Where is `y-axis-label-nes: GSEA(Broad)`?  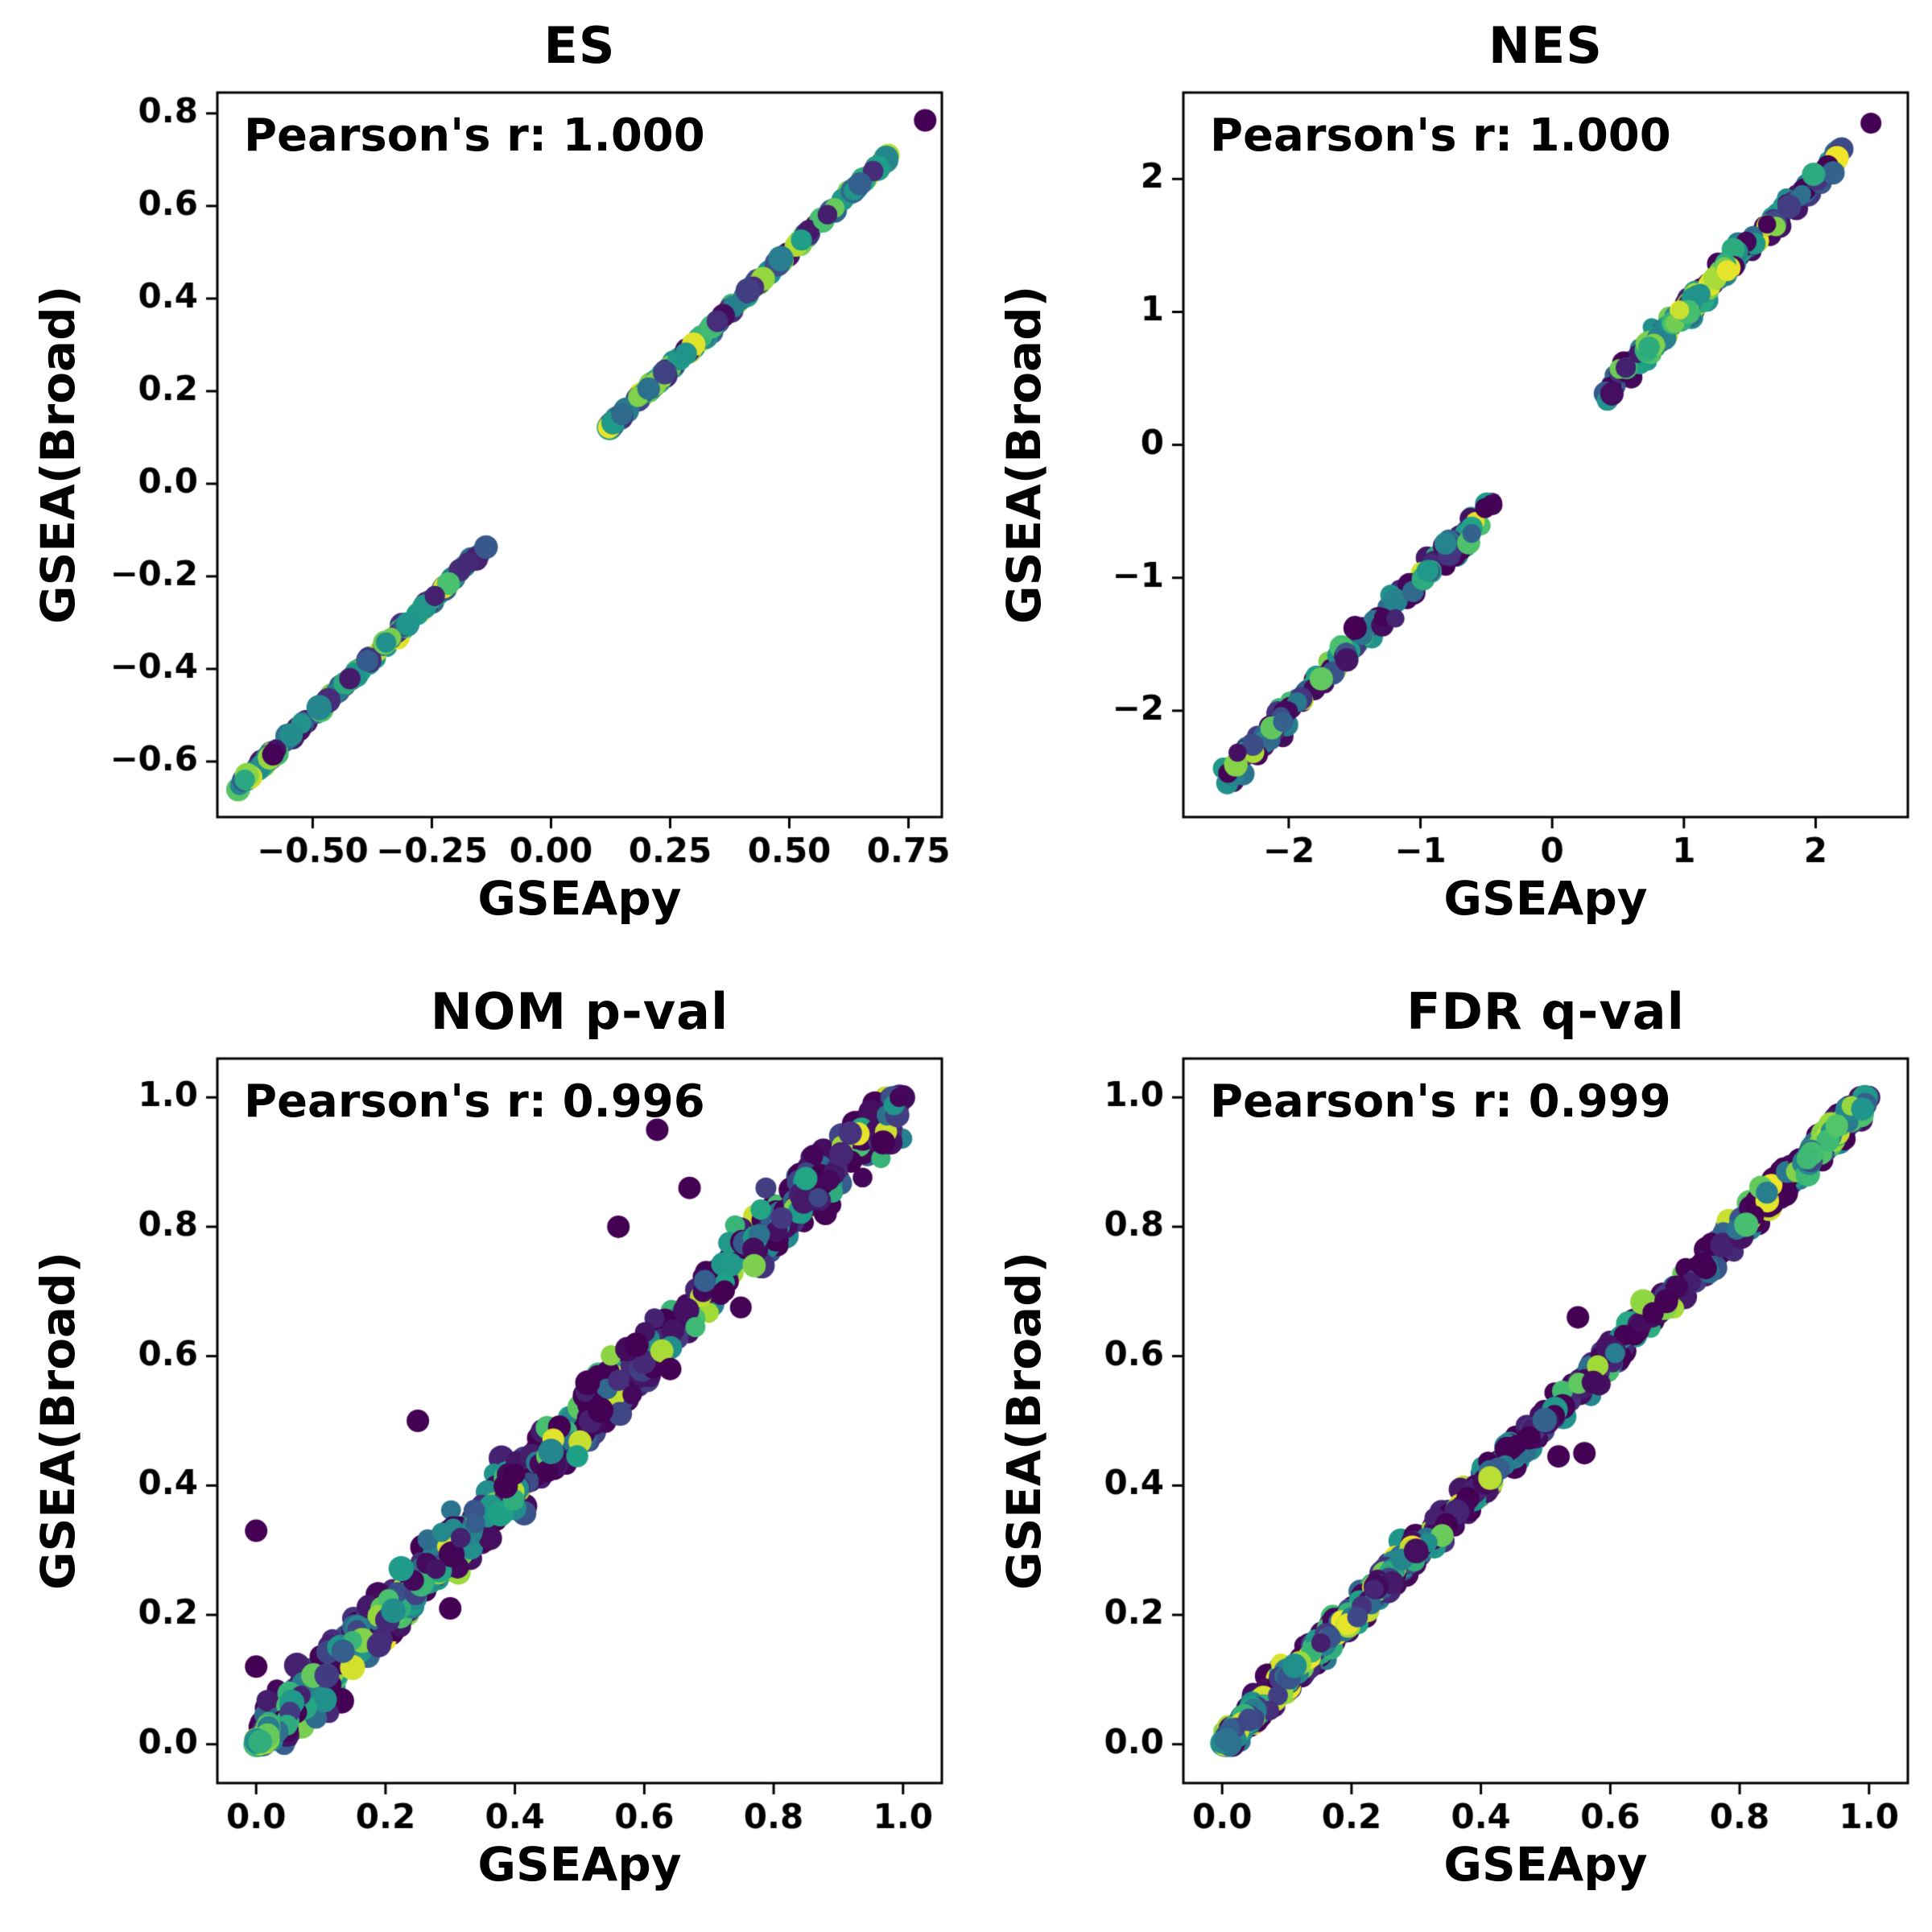
y-axis-label-nes: GSEA(Broad) is located at coordinates (1024, 455).